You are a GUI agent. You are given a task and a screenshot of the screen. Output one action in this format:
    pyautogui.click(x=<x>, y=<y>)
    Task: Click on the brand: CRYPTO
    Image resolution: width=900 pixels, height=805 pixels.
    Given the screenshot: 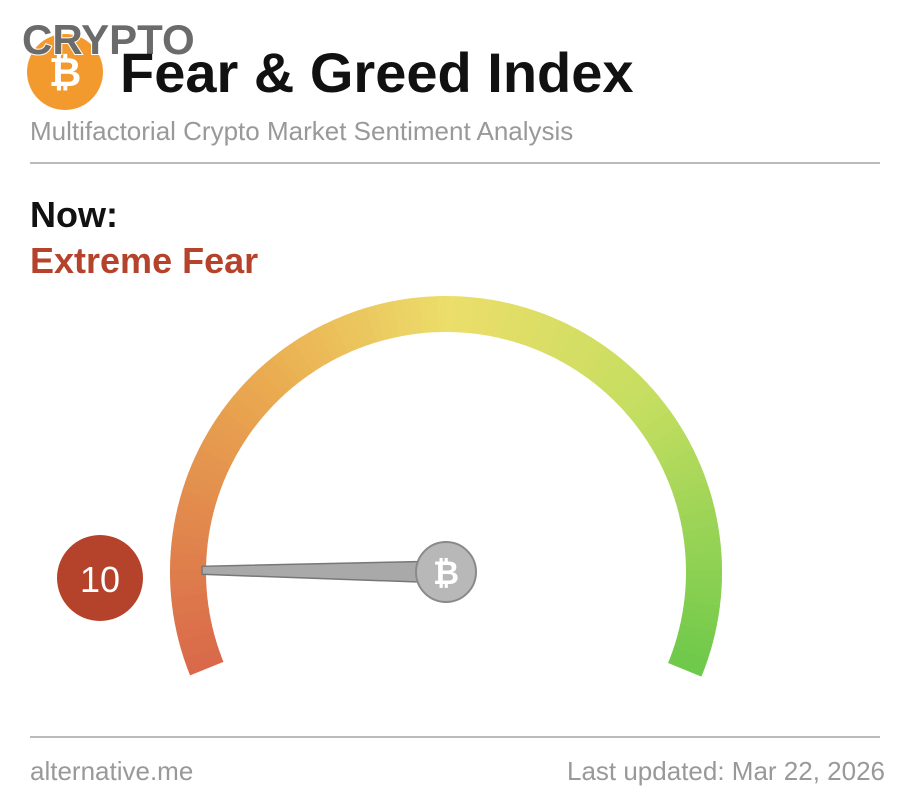 What is the action you would take?
    pyautogui.click(x=108, y=39)
    